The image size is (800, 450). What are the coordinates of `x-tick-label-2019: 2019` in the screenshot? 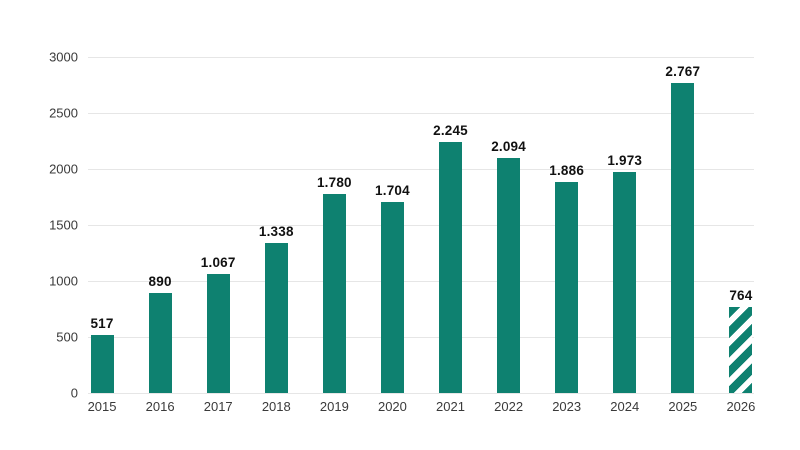 It's located at (334, 406).